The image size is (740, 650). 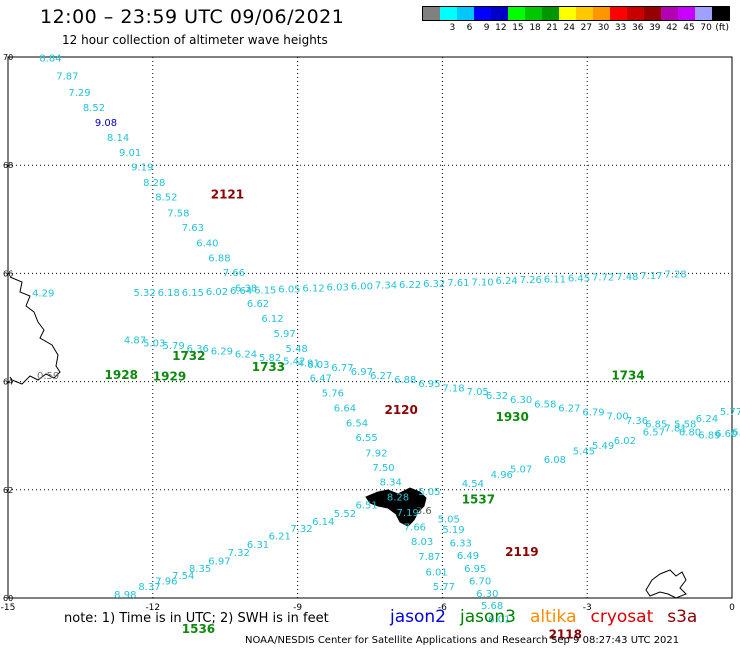 I want to click on legend-colorbar, so click(x=576, y=13).